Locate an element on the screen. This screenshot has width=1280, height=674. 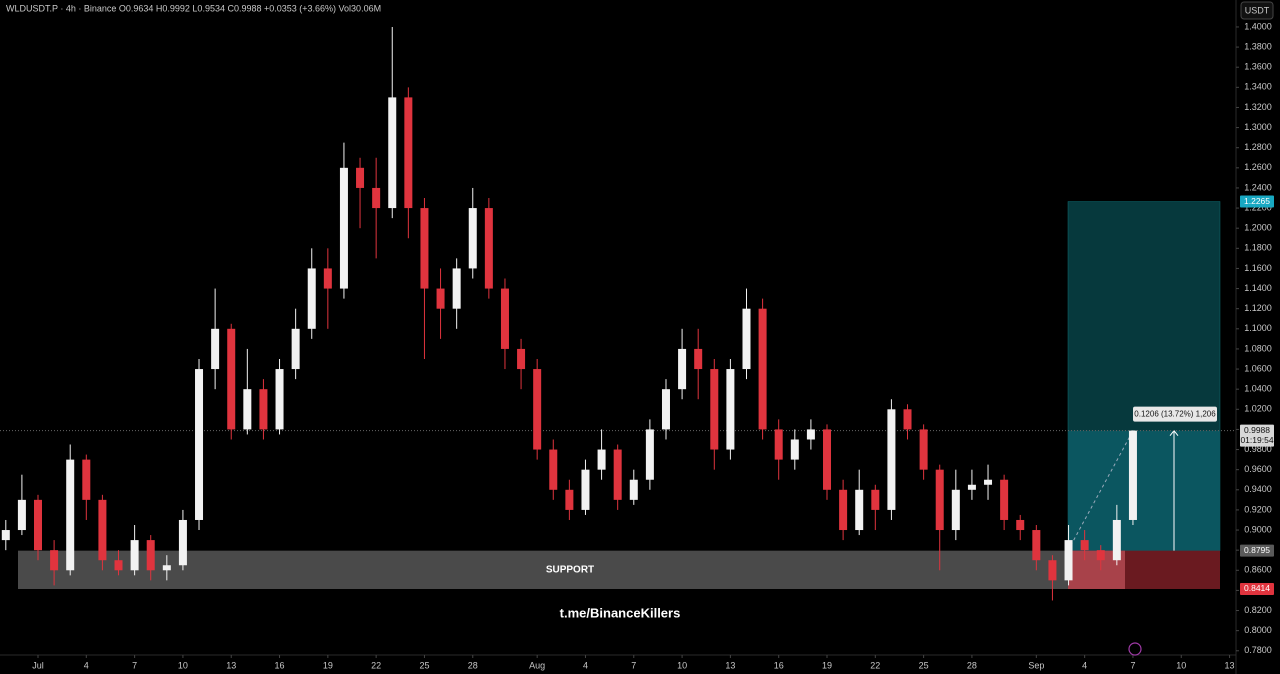
y-tick-label: 1.4000 is located at coordinates (1258, 26).